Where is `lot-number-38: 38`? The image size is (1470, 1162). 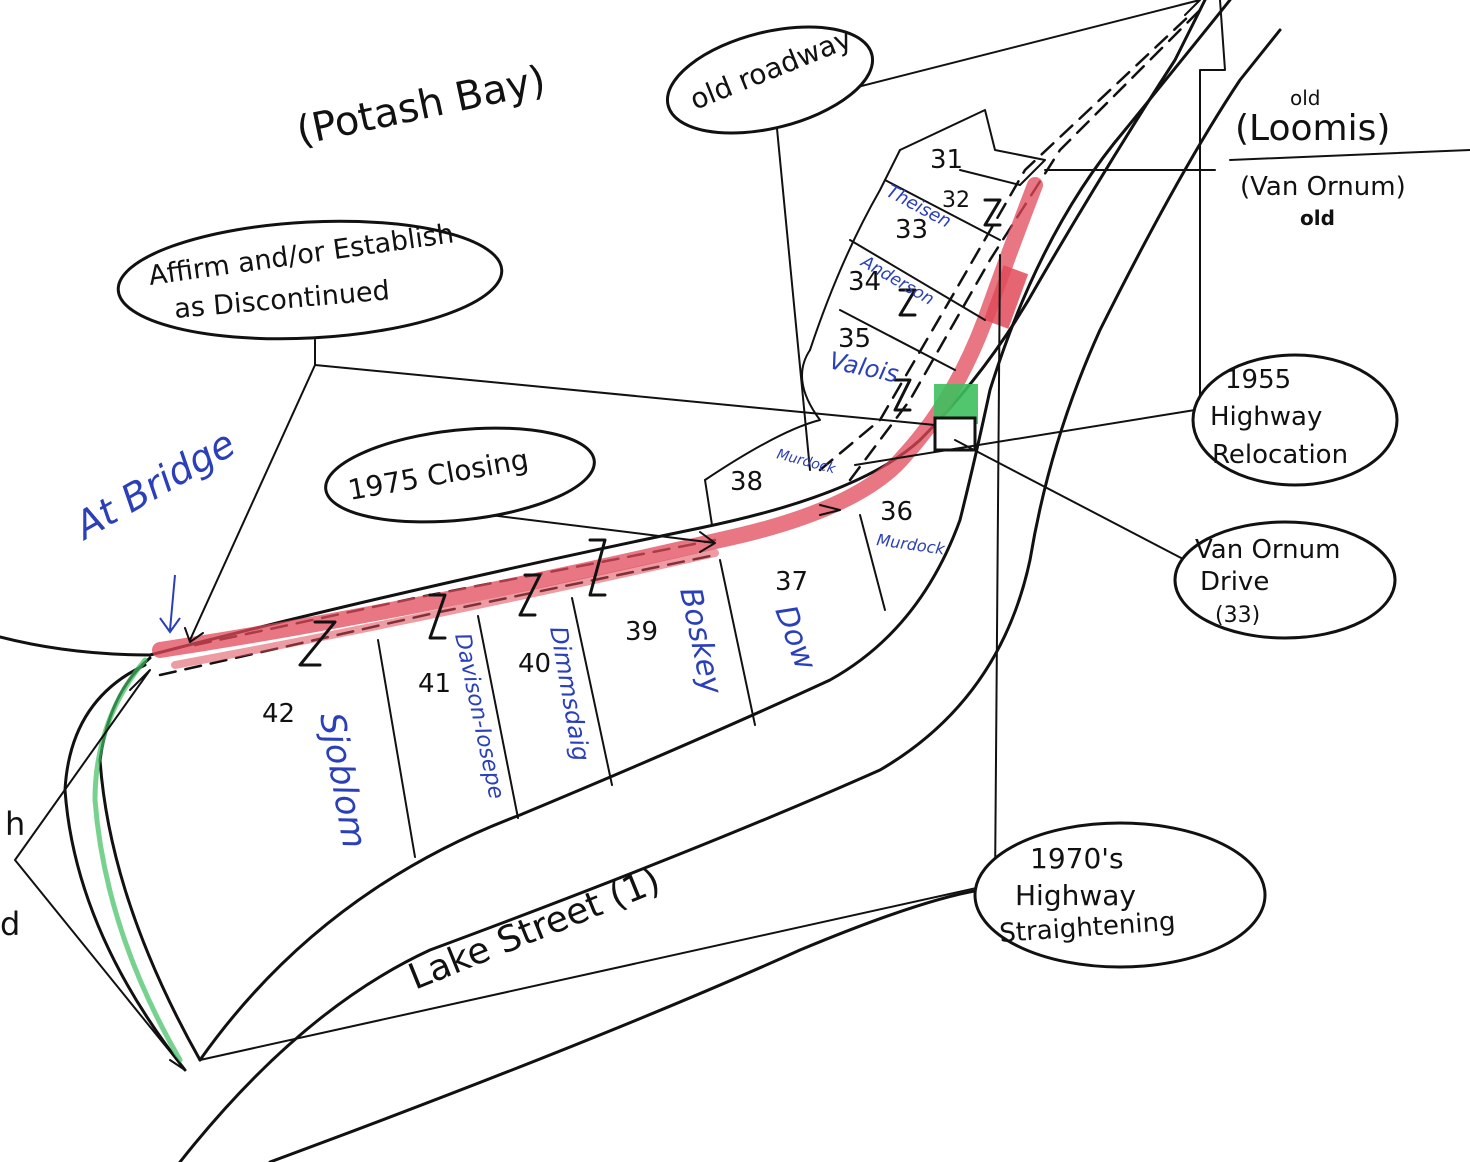
lot-number-38: 38 is located at coordinates (746, 482).